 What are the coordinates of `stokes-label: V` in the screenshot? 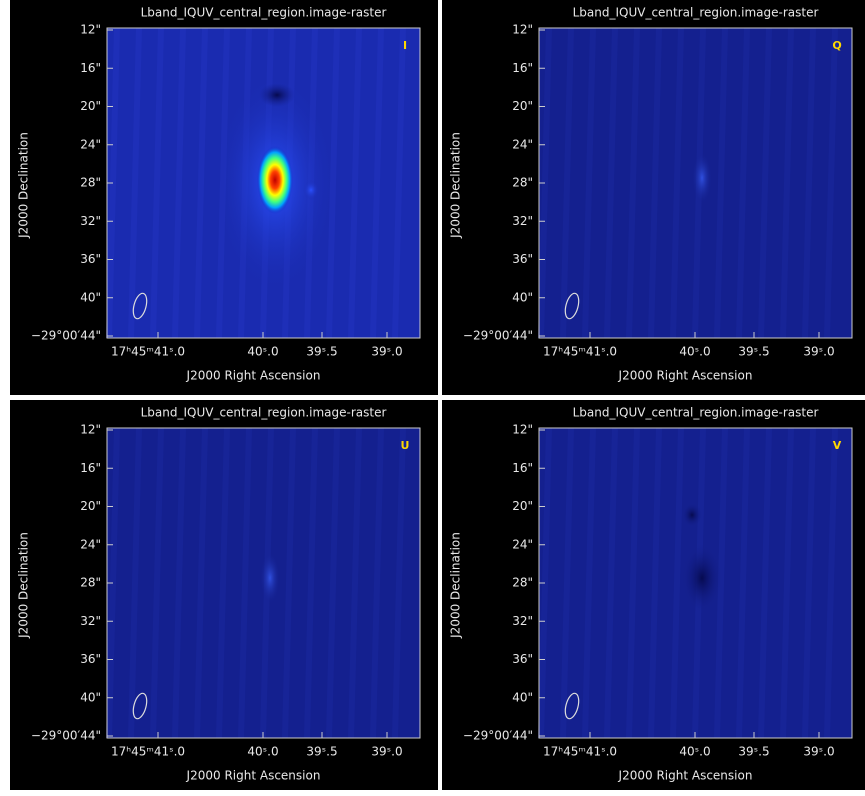 It's located at (837, 445).